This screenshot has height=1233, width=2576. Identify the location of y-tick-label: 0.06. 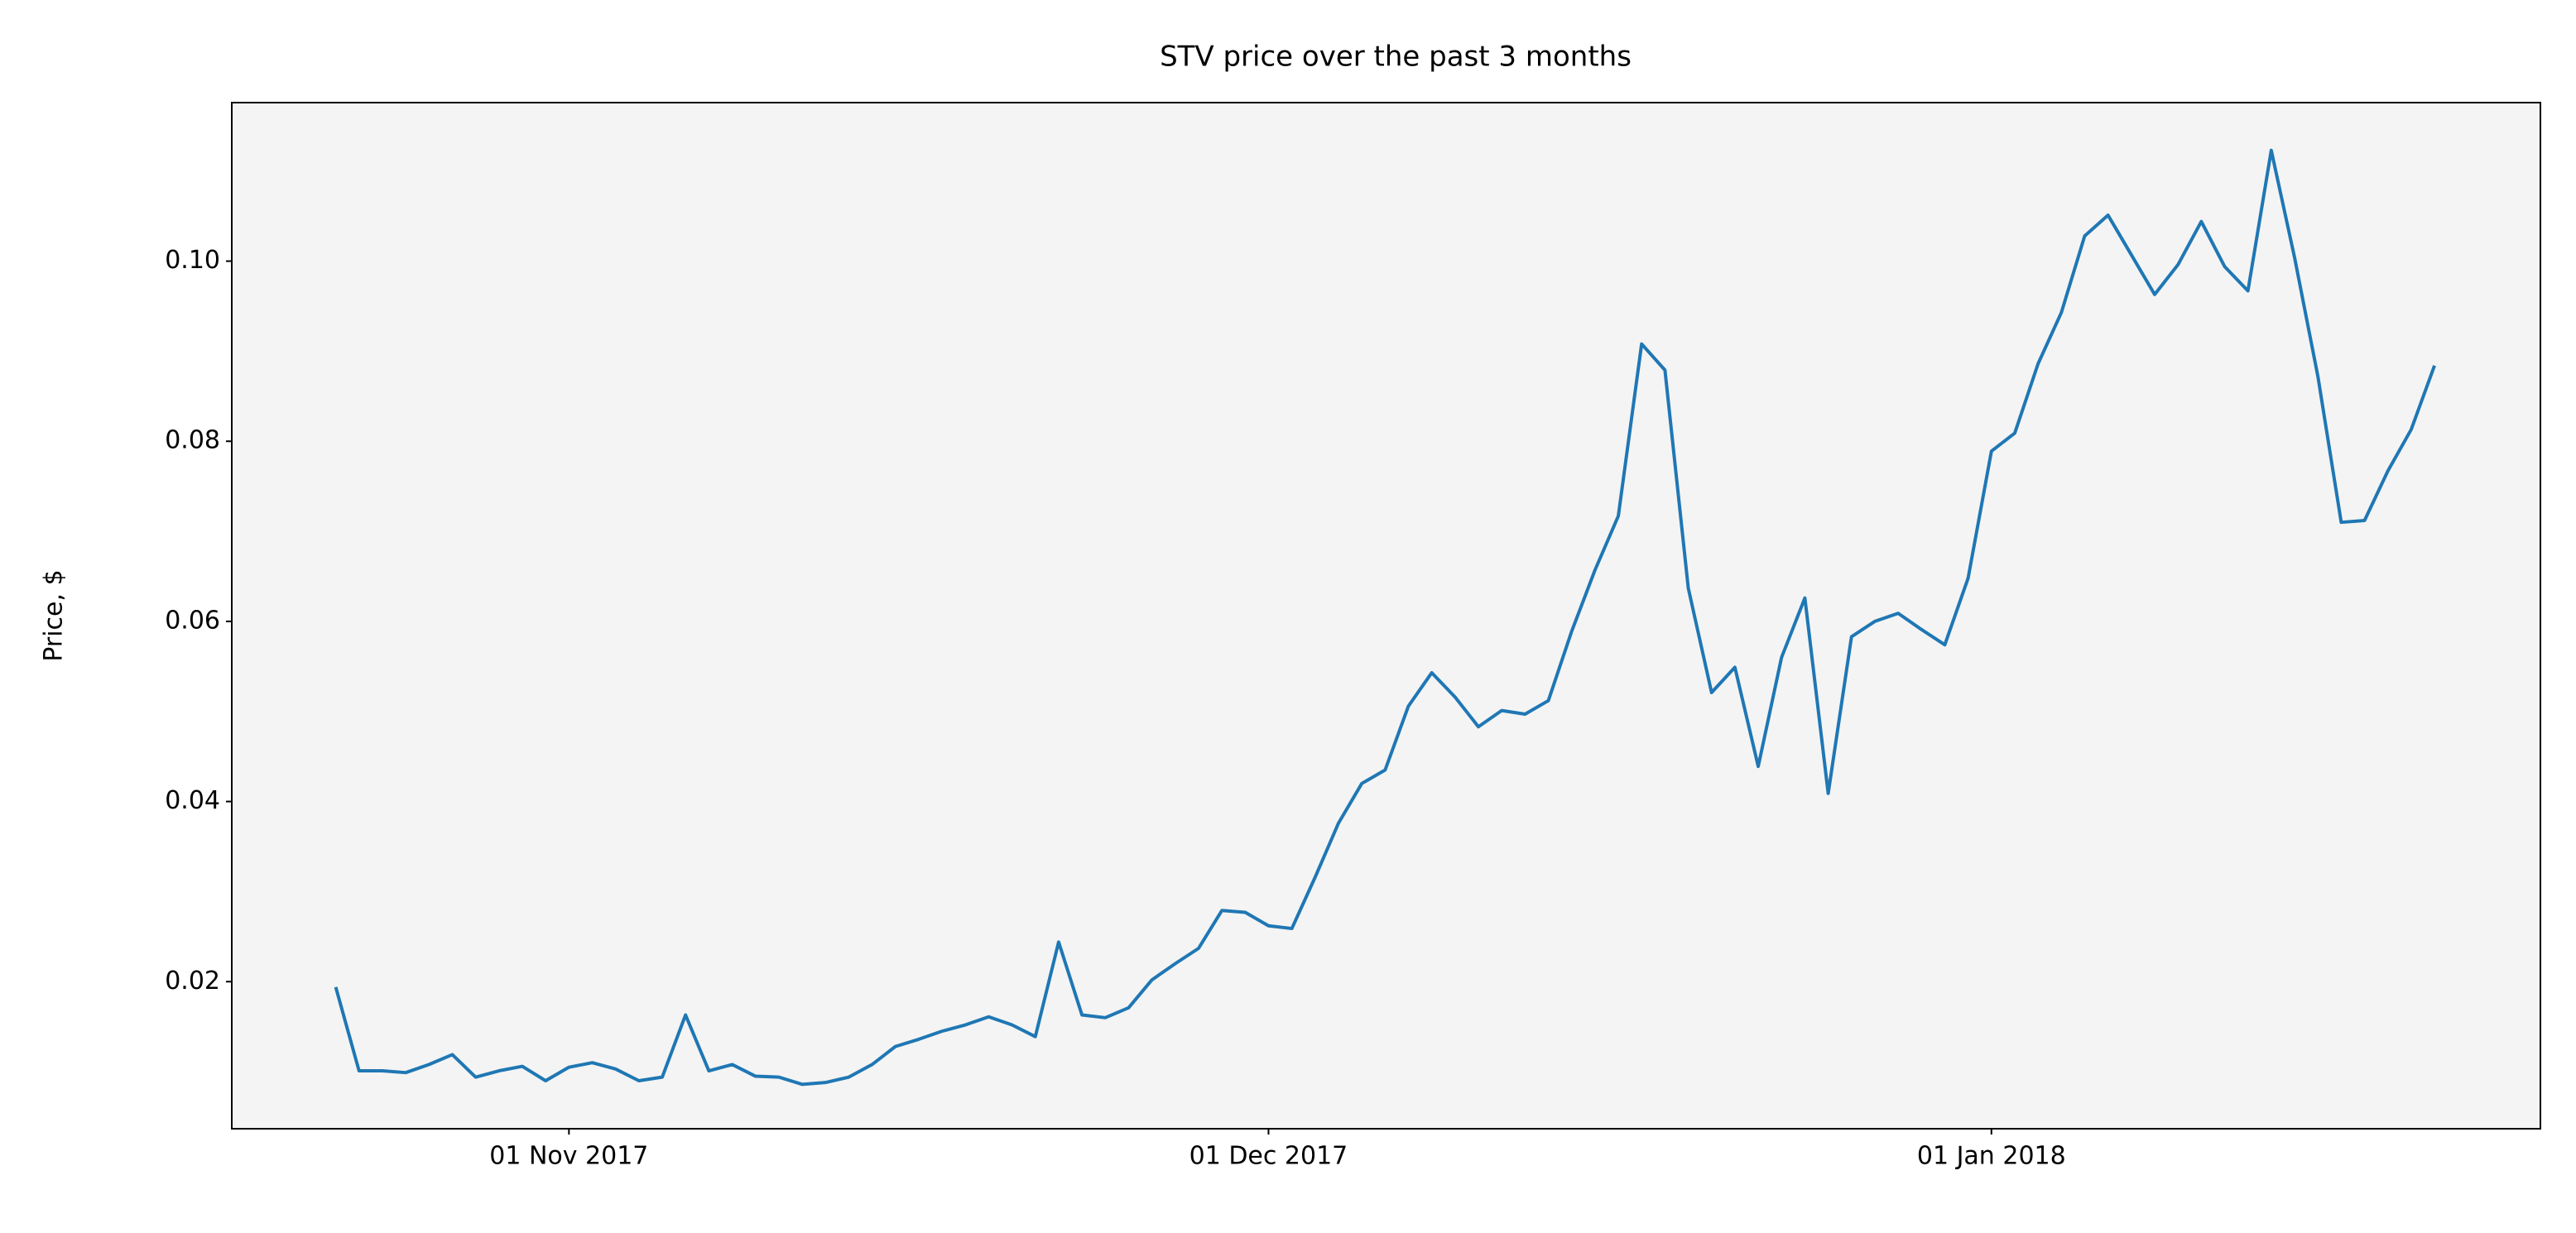
(192, 620).